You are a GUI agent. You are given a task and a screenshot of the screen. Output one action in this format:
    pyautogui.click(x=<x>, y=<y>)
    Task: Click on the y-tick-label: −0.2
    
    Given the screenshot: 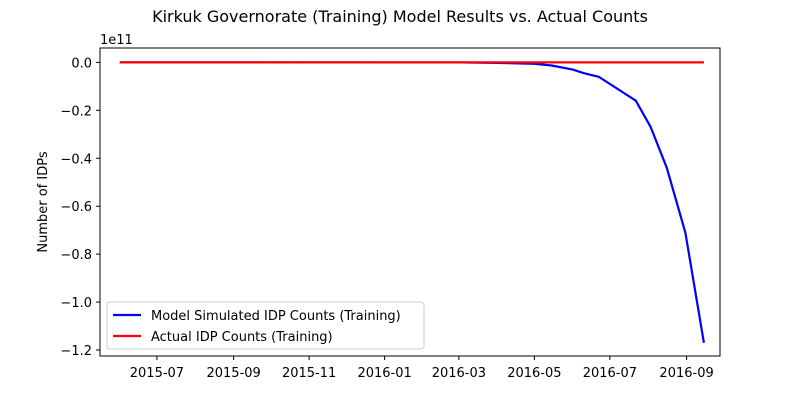 What is the action you would take?
    pyautogui.click(x=76, y=111)
    